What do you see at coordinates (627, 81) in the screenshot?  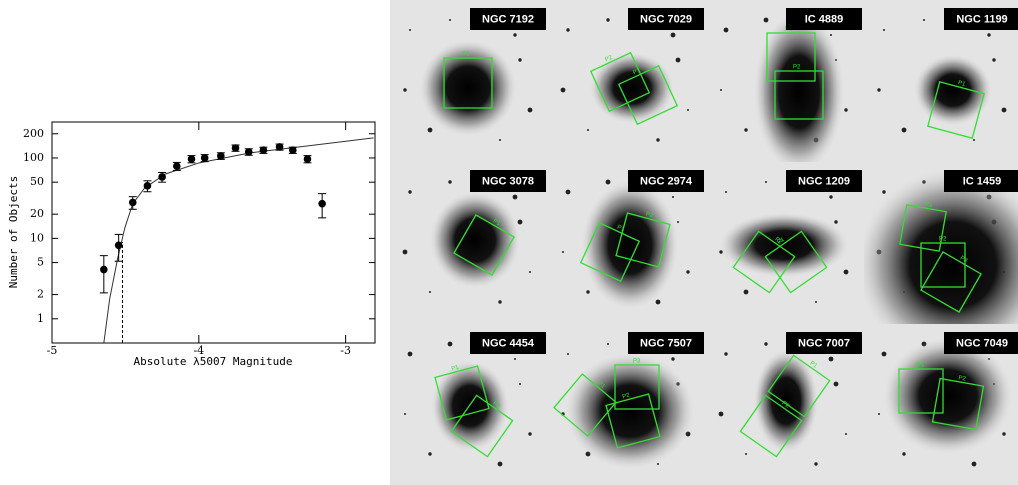 I see `galaxy-panel: P2 P1 NGC 7029` at bounding box center [627, 81].